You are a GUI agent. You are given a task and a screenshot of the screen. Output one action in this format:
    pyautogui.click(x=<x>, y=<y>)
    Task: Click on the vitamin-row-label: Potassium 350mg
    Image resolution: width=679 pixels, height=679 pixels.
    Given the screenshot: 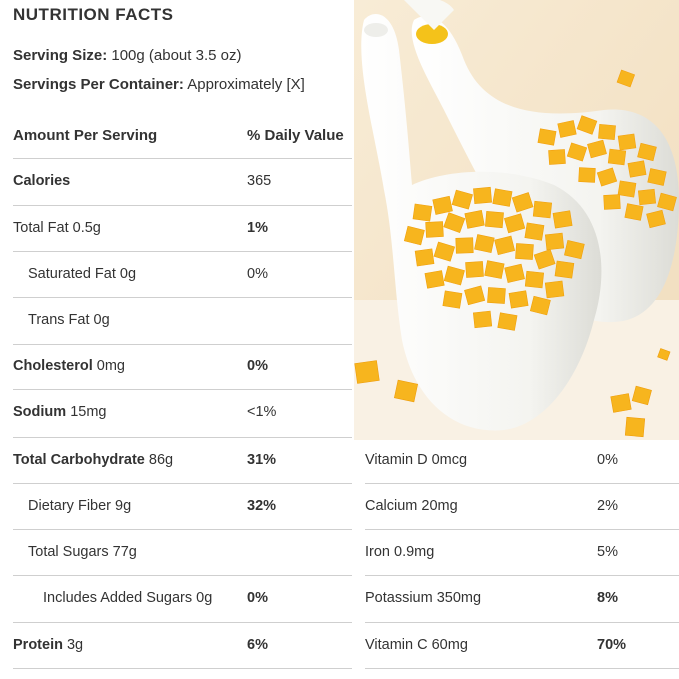 What is the action you would take?
    pyautogui.click(x=423, y=598)
    